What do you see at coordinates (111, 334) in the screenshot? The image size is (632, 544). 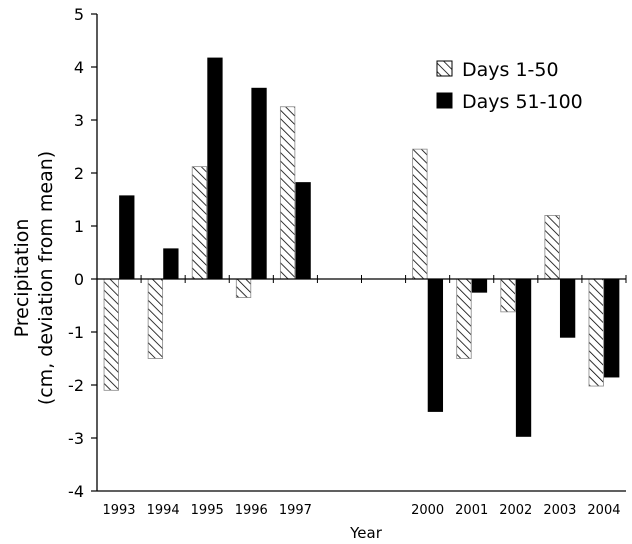 I see `bar-days-1-50-1993` at bounding box center [111, 334].